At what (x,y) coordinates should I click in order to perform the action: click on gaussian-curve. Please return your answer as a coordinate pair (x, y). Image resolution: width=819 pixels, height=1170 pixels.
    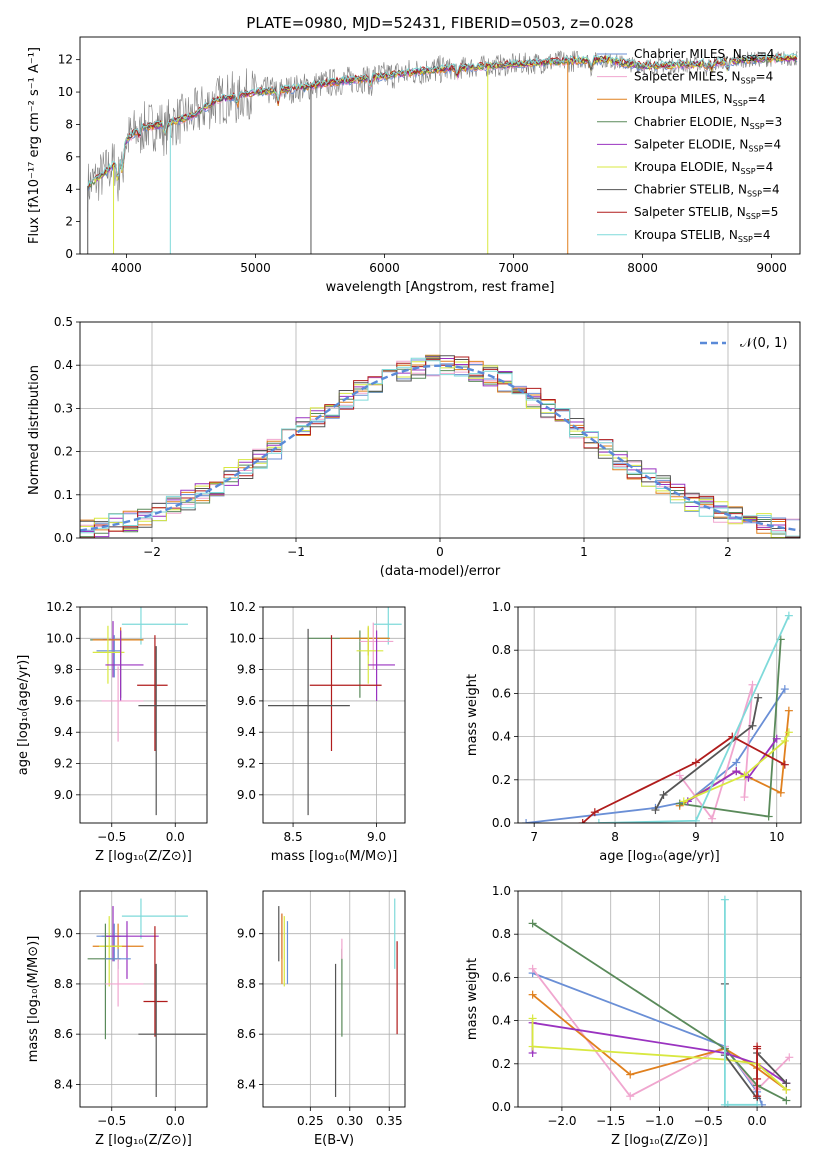
    Looking at the image, I should click on (440, 448).